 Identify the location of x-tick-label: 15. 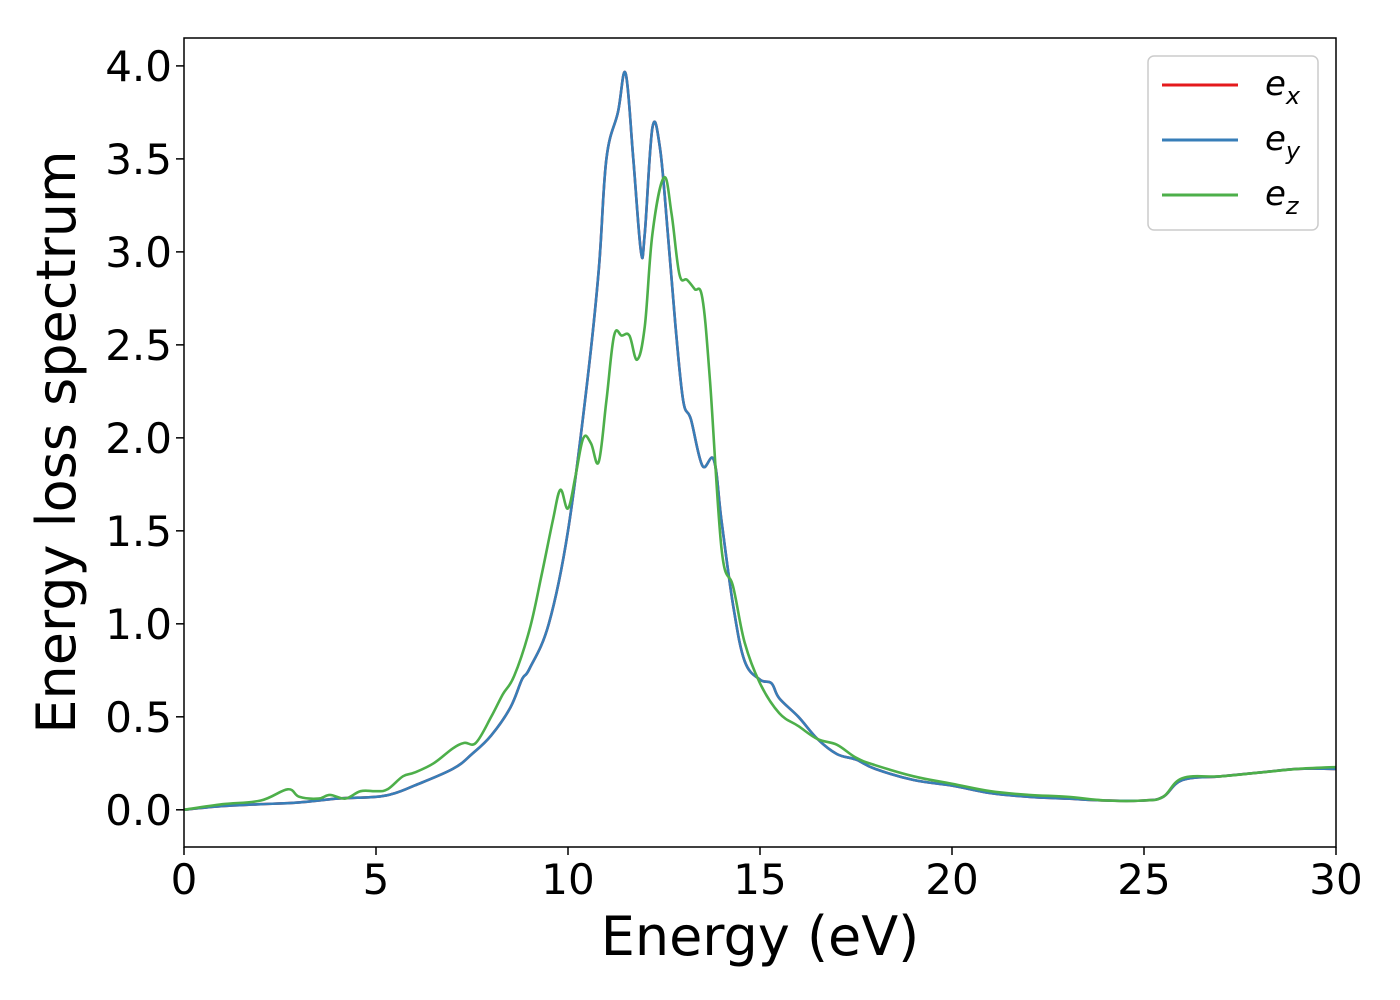
(759, 879).